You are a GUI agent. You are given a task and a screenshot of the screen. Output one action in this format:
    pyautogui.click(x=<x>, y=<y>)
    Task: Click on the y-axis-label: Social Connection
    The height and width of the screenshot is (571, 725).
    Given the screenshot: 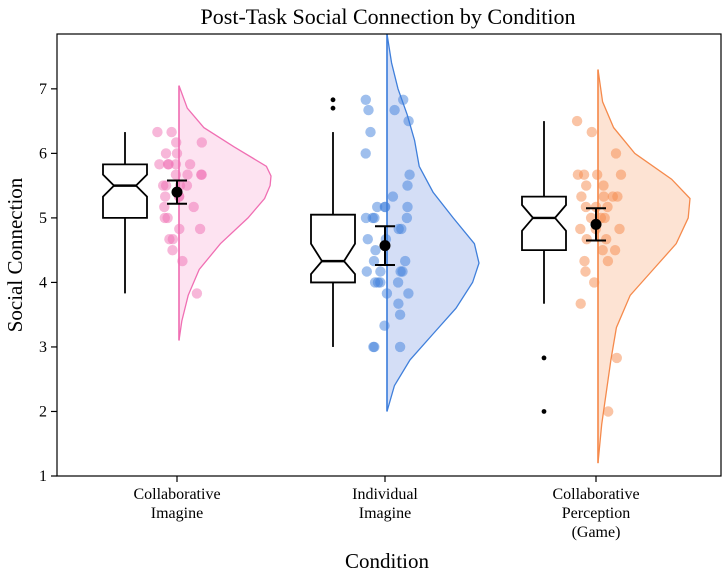 What is the action you would take?
    pyautogui.click(x=15, y=254)
    